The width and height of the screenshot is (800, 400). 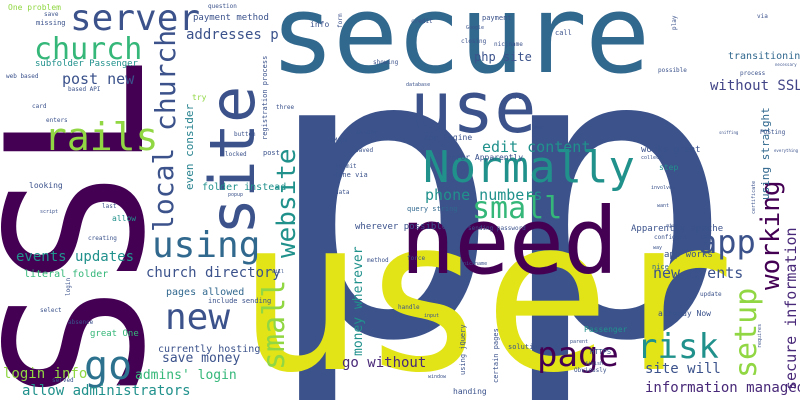 What do you see at coordinates (663, 188) in the screenshot?
I see `word-involves: involves` at bounding box center [663, 188].